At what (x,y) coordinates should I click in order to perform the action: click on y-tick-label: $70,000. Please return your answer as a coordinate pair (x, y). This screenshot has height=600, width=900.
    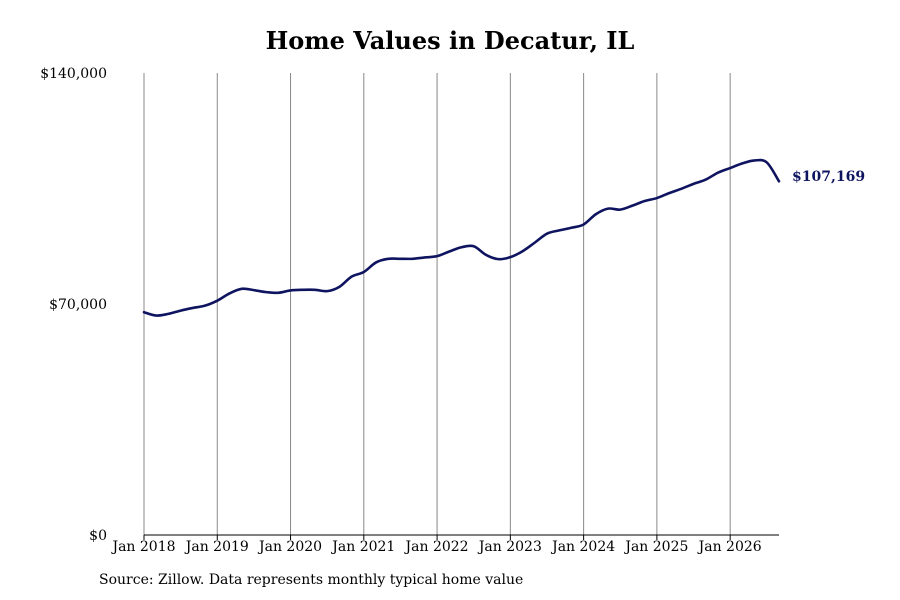
    Looking at the image, I should click on (78, 305).